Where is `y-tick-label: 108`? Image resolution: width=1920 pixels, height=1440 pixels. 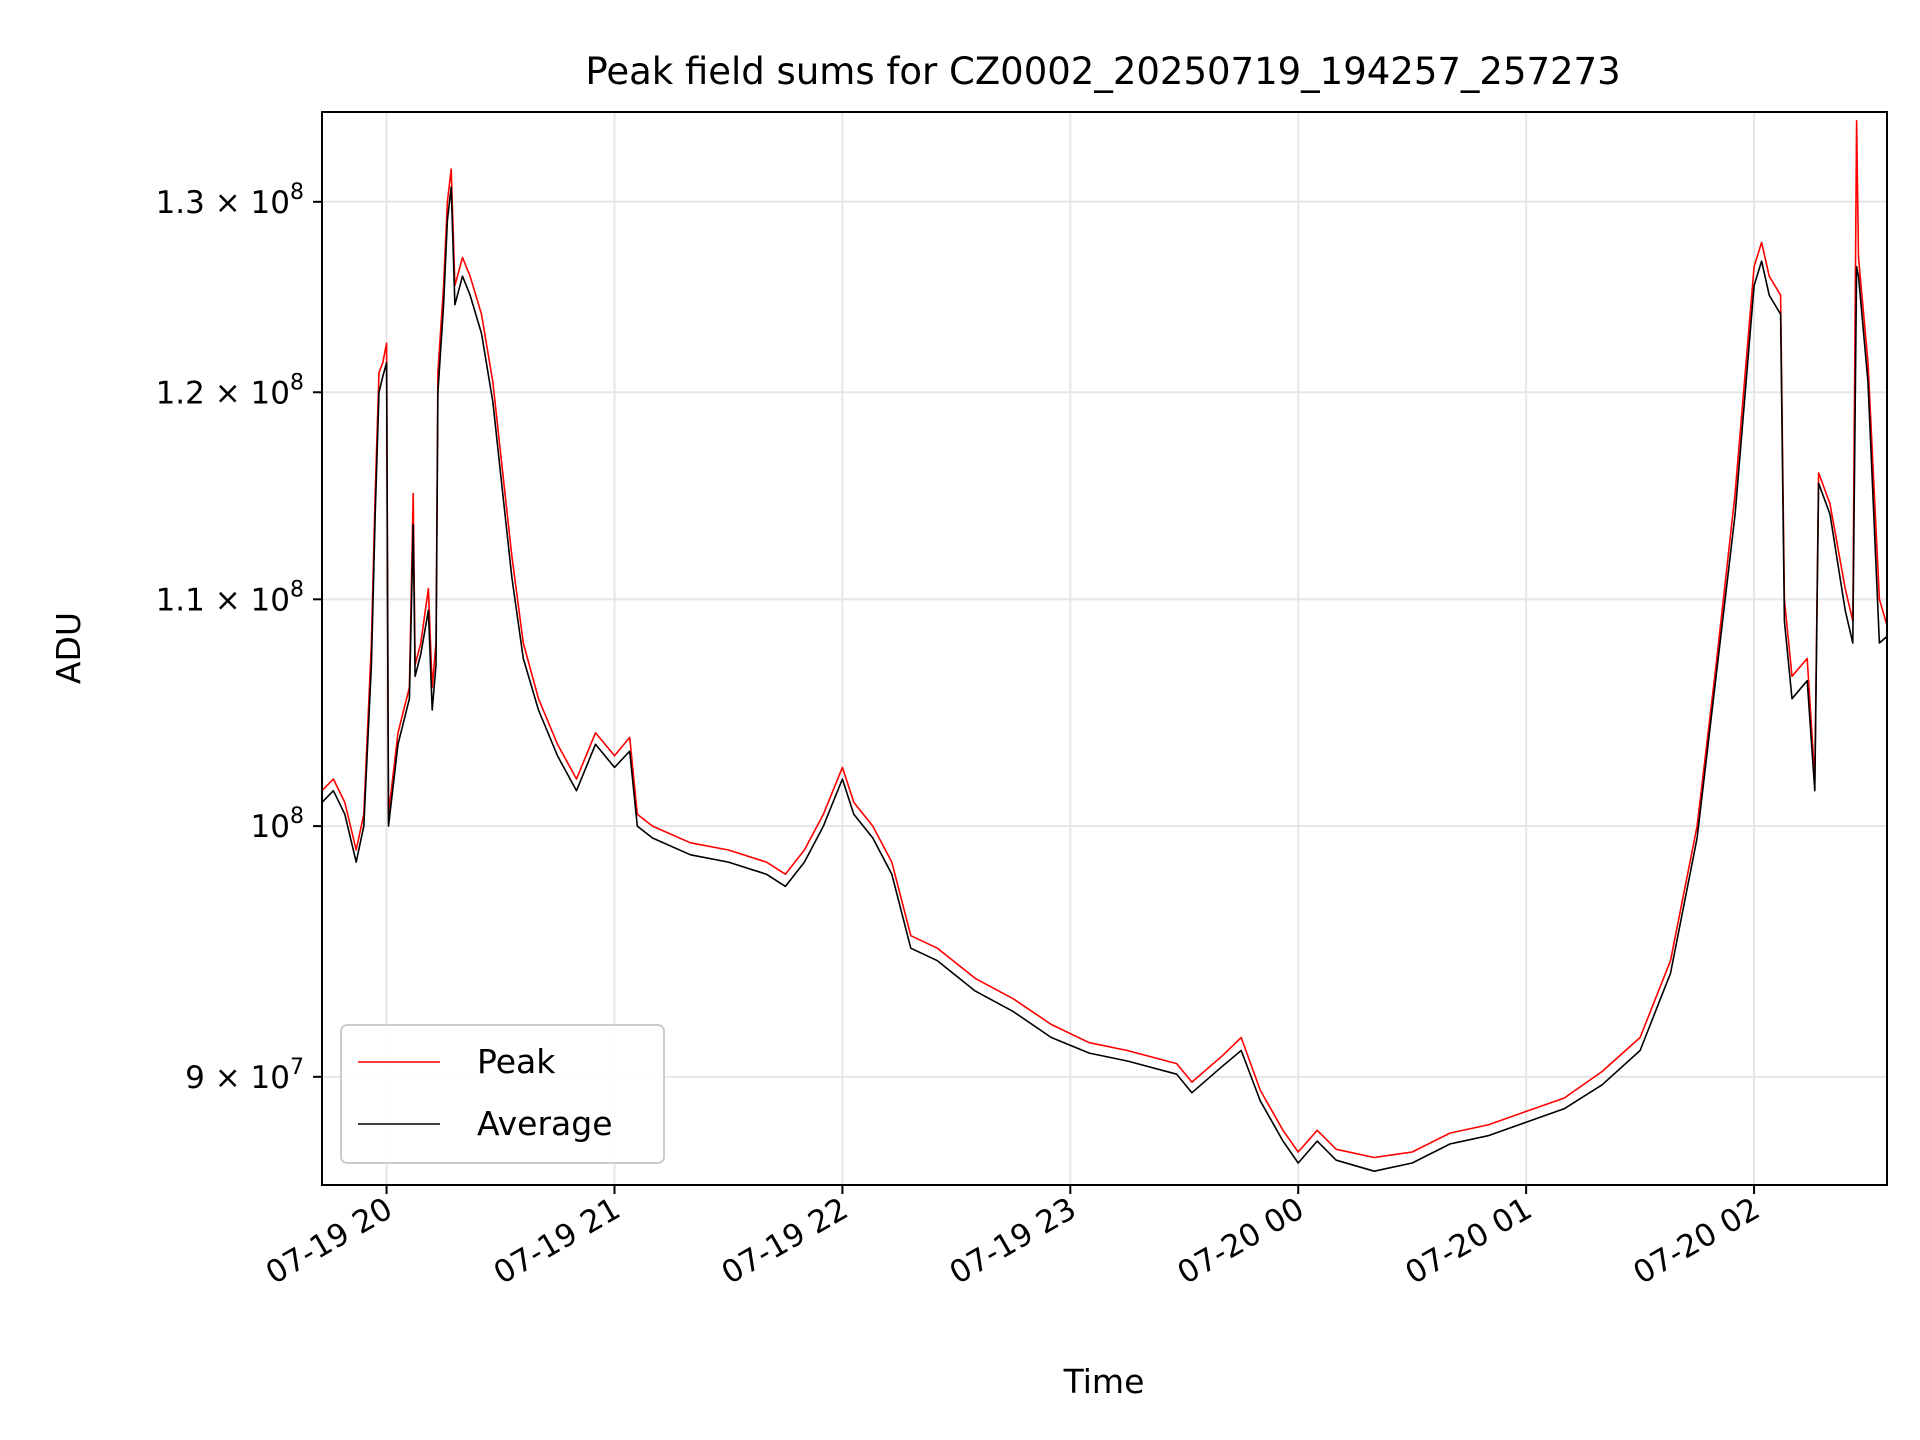
y-tick-label: 108 is located at coordinates (277, 824).